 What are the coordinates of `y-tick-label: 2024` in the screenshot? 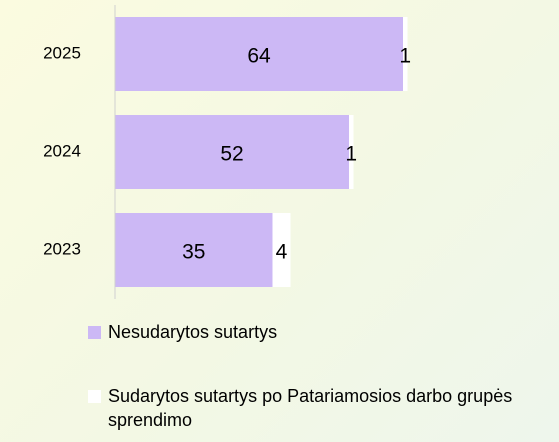 It's located at (62, 150).